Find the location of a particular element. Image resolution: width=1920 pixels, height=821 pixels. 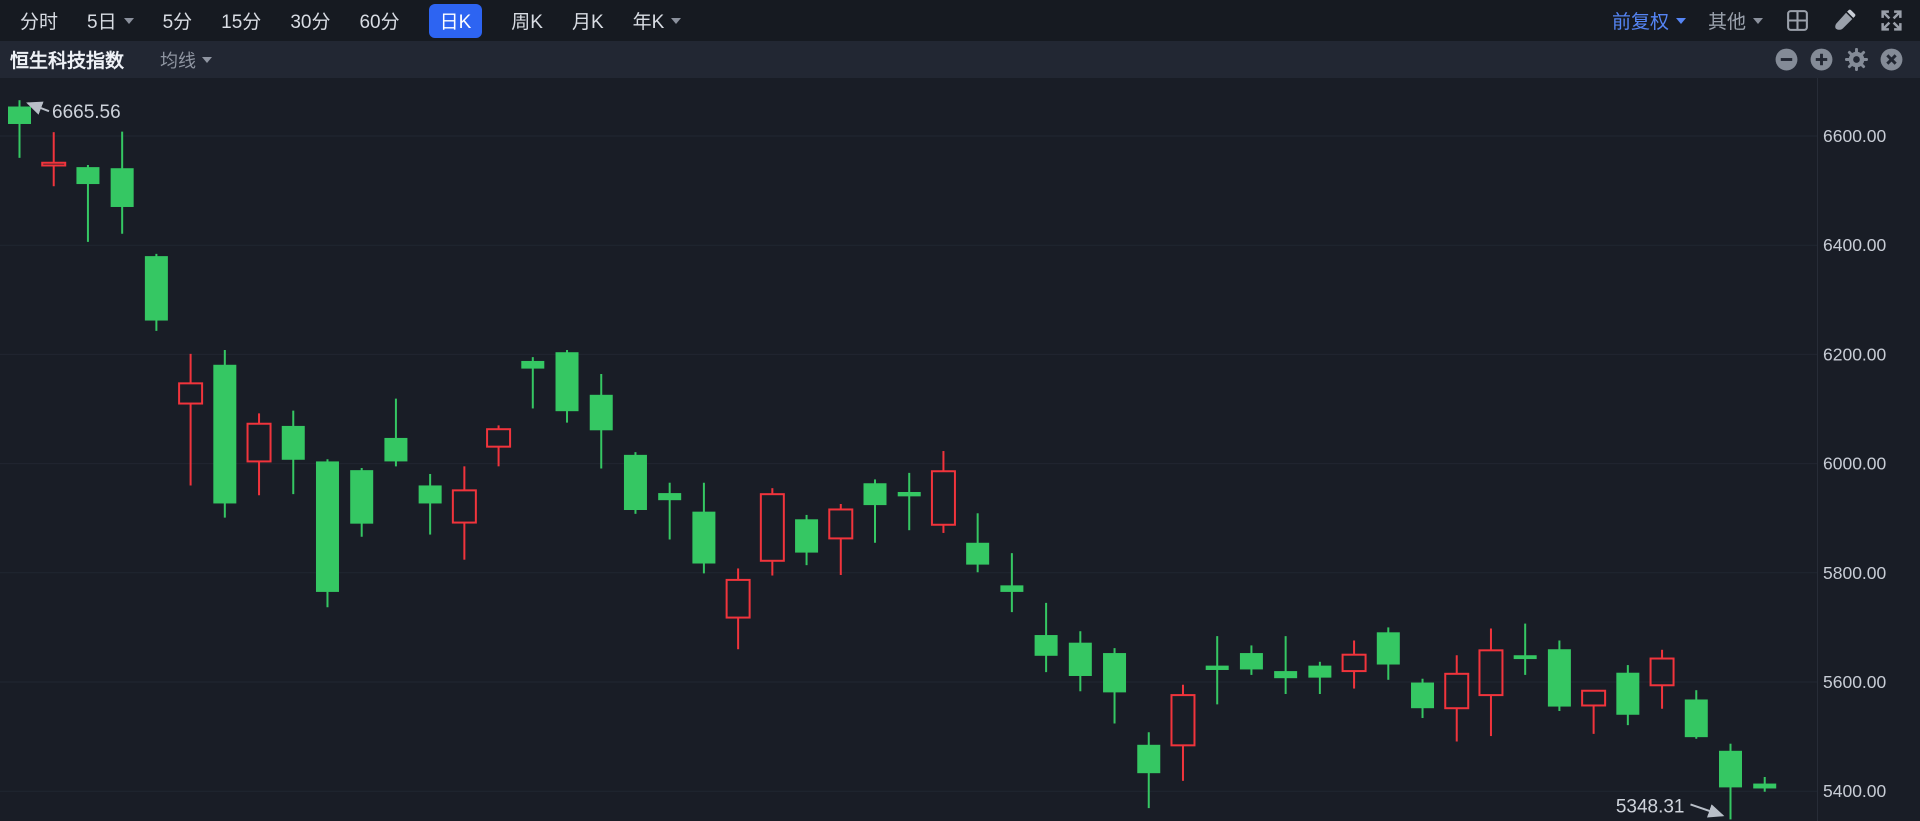

tab-5分: 5分 is located at coordinates (178, 20).